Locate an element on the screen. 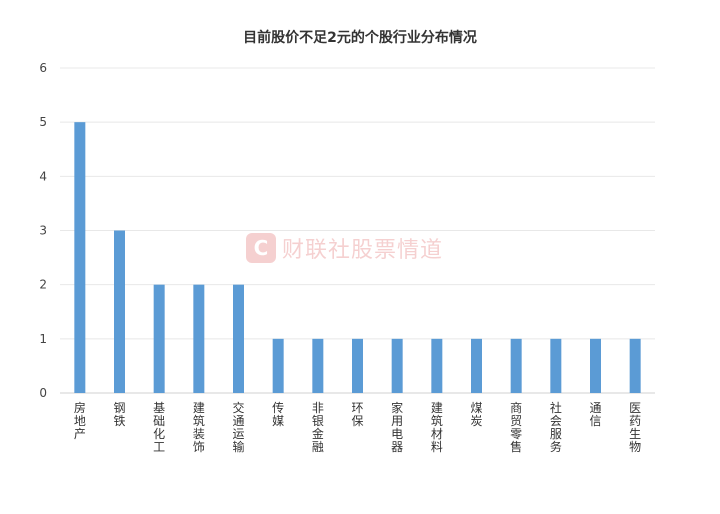 The image size is (720, 514). y-tick-label: 2 is located at coordinates (43, 285).